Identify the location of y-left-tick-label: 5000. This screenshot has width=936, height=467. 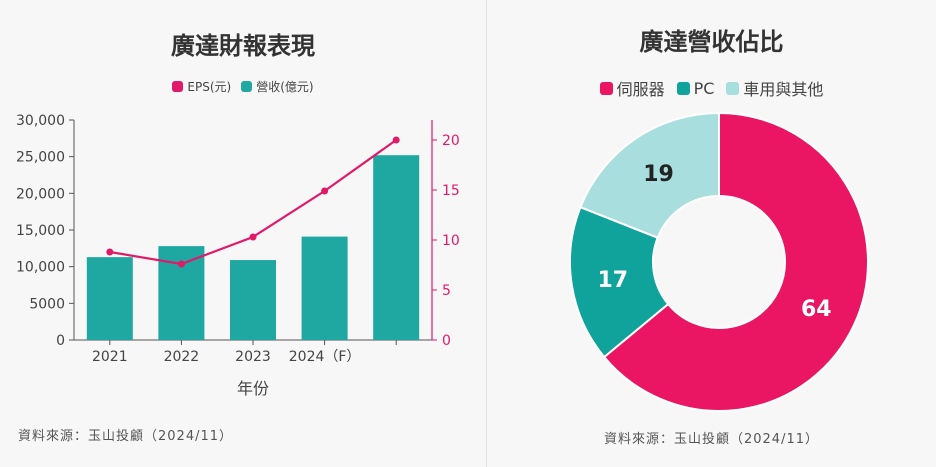
(47, 304).